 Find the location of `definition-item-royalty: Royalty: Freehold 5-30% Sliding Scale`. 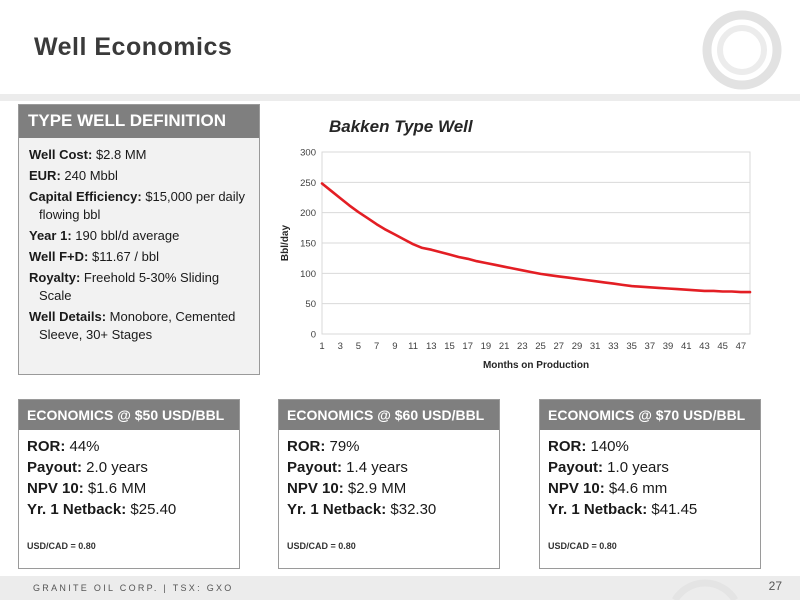

definition-item-royalty: Royalty: Freehold 5-30% Sliding Scale is located at coordinates (139, 287).